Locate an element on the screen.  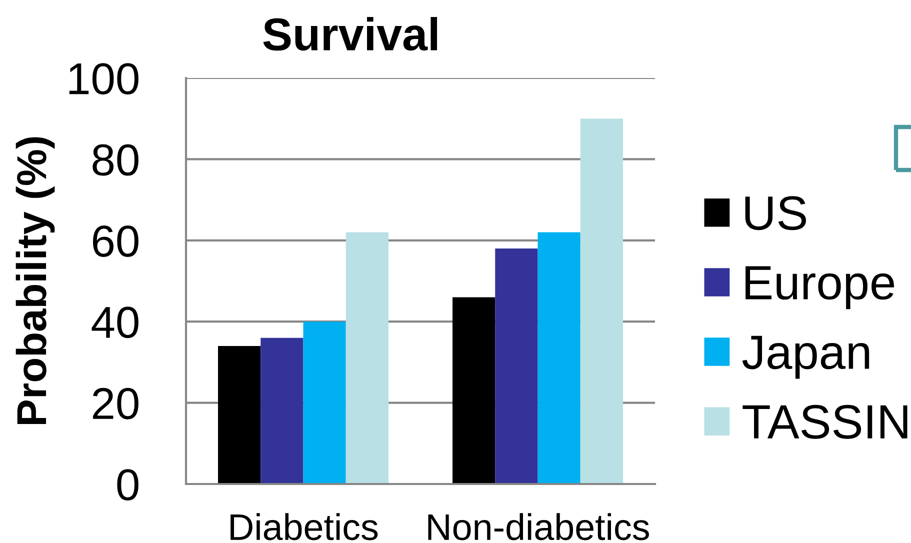
y-tick-label: 40 is located at coordinates (115, 322).